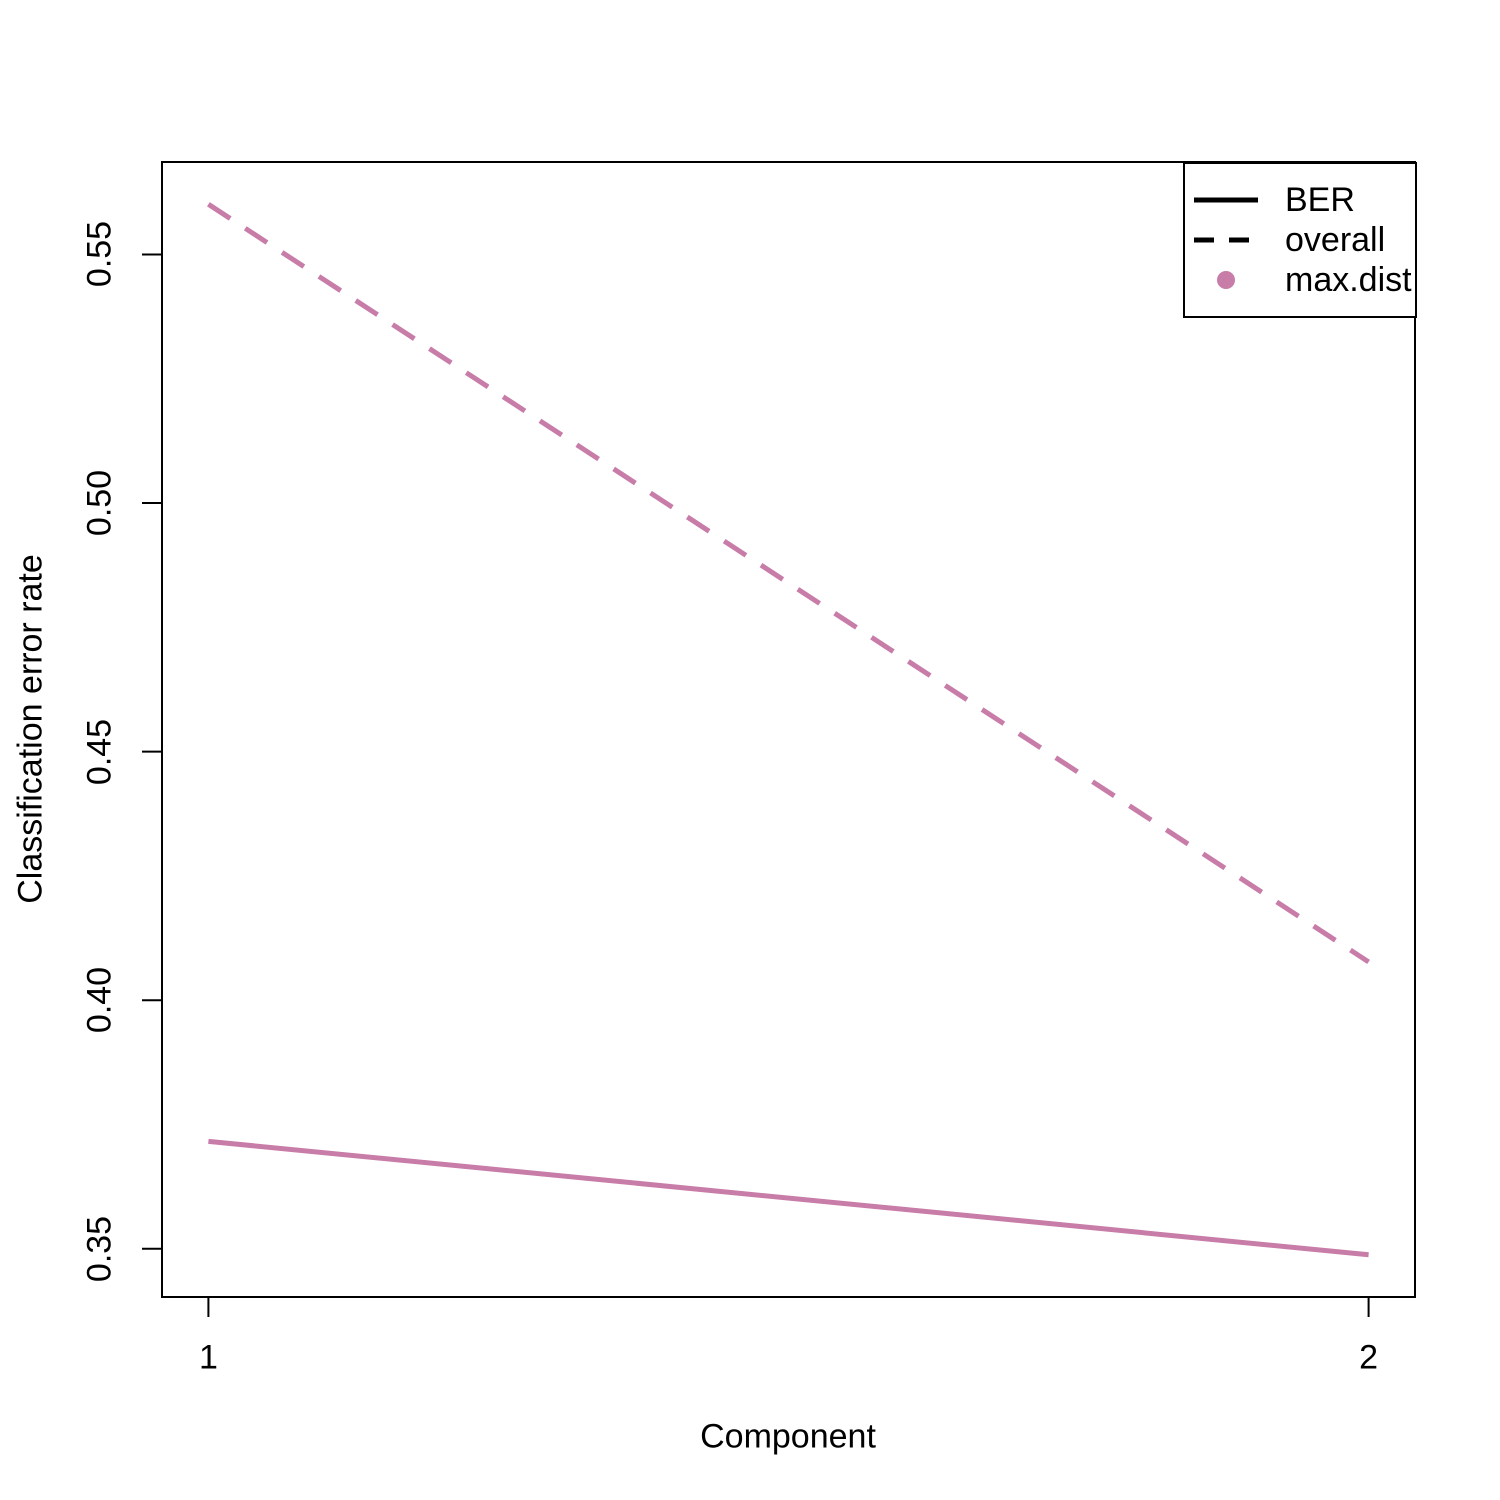 This screenshot has height=1500, width=1500. I want to click on x-tick-label: 1, so click(208, 1357).